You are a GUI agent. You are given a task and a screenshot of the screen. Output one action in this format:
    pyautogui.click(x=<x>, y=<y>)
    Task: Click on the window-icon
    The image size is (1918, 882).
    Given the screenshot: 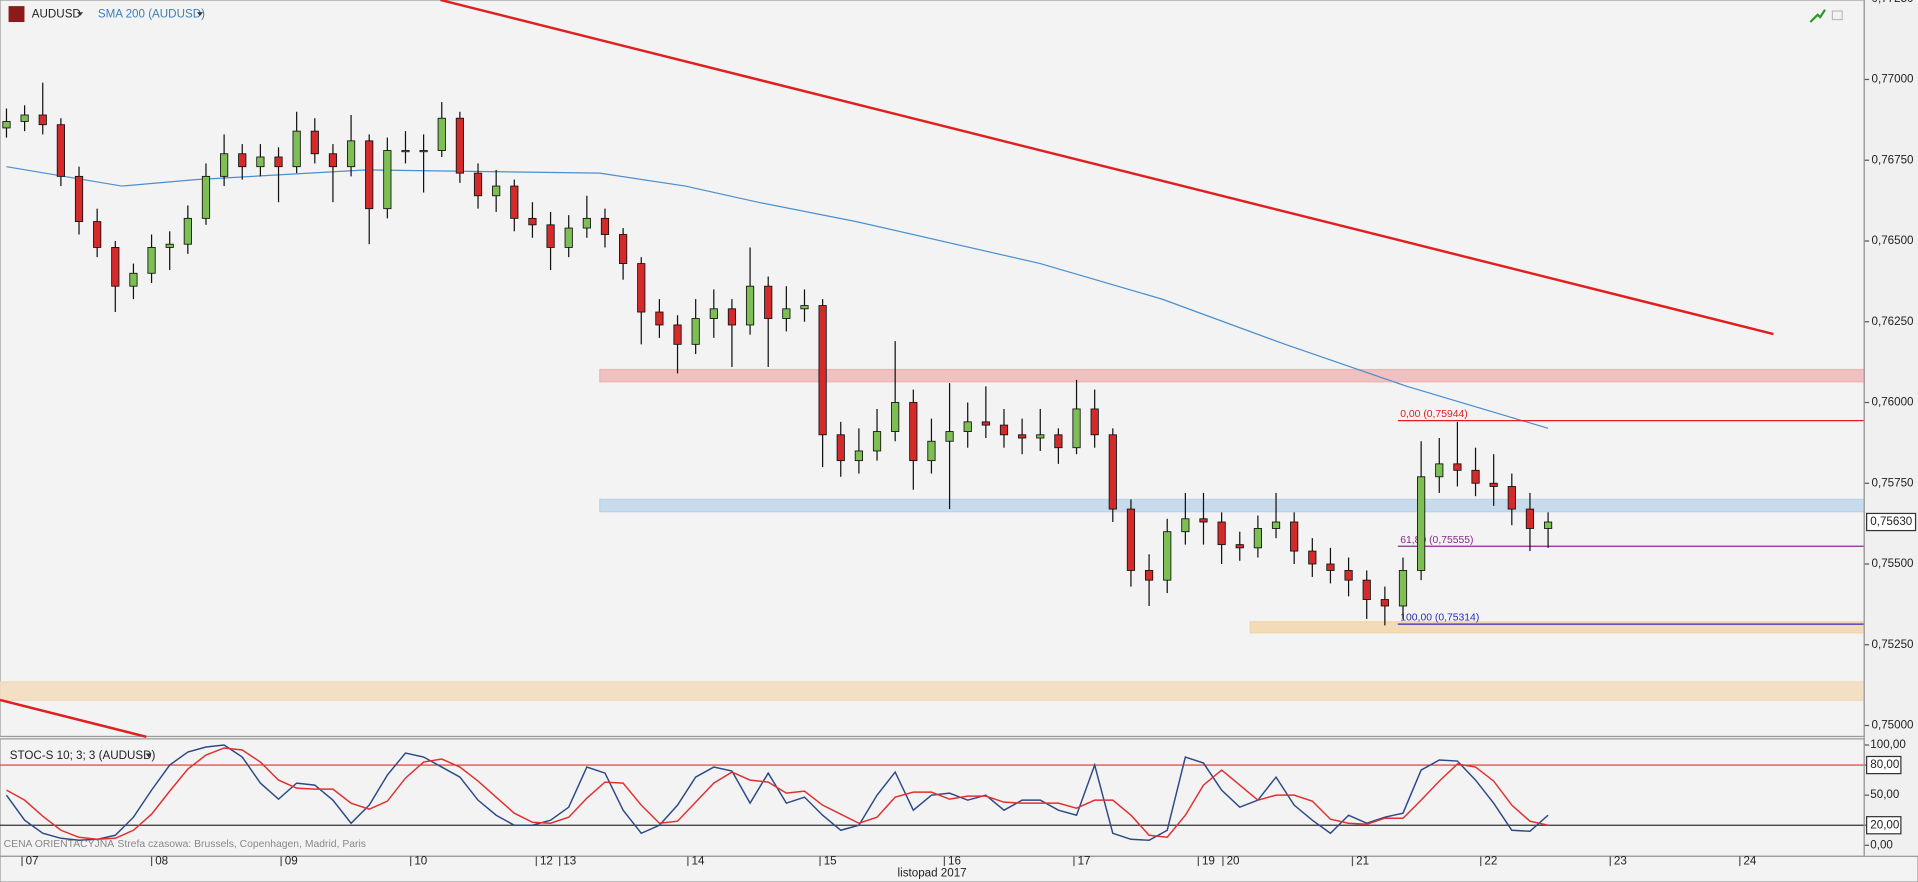 What is the action you would take?
    pyautogui.click(x=1837, y=15)
    